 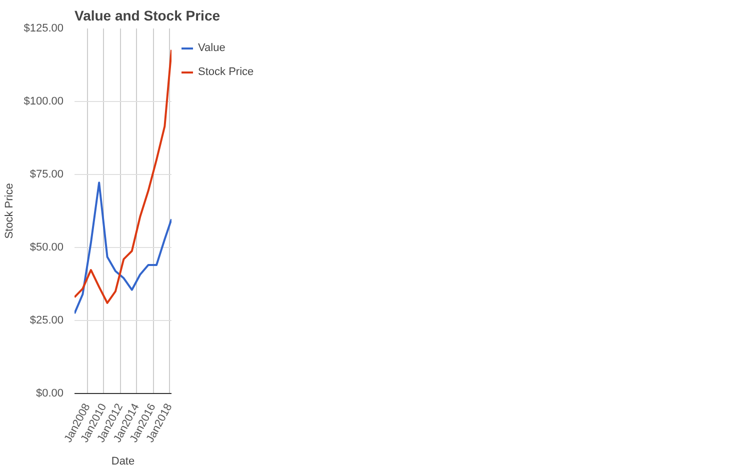 What do you see at coordinates (47, 174) in the screenshot?
I see `y-tick-label: $75.00` at bounding box center [47, 174].